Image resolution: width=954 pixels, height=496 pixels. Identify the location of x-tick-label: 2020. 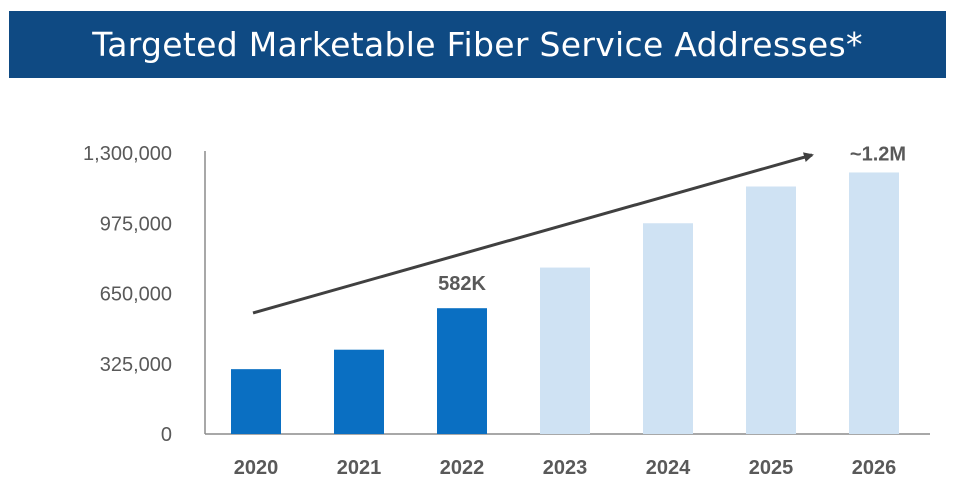
(256, 468).